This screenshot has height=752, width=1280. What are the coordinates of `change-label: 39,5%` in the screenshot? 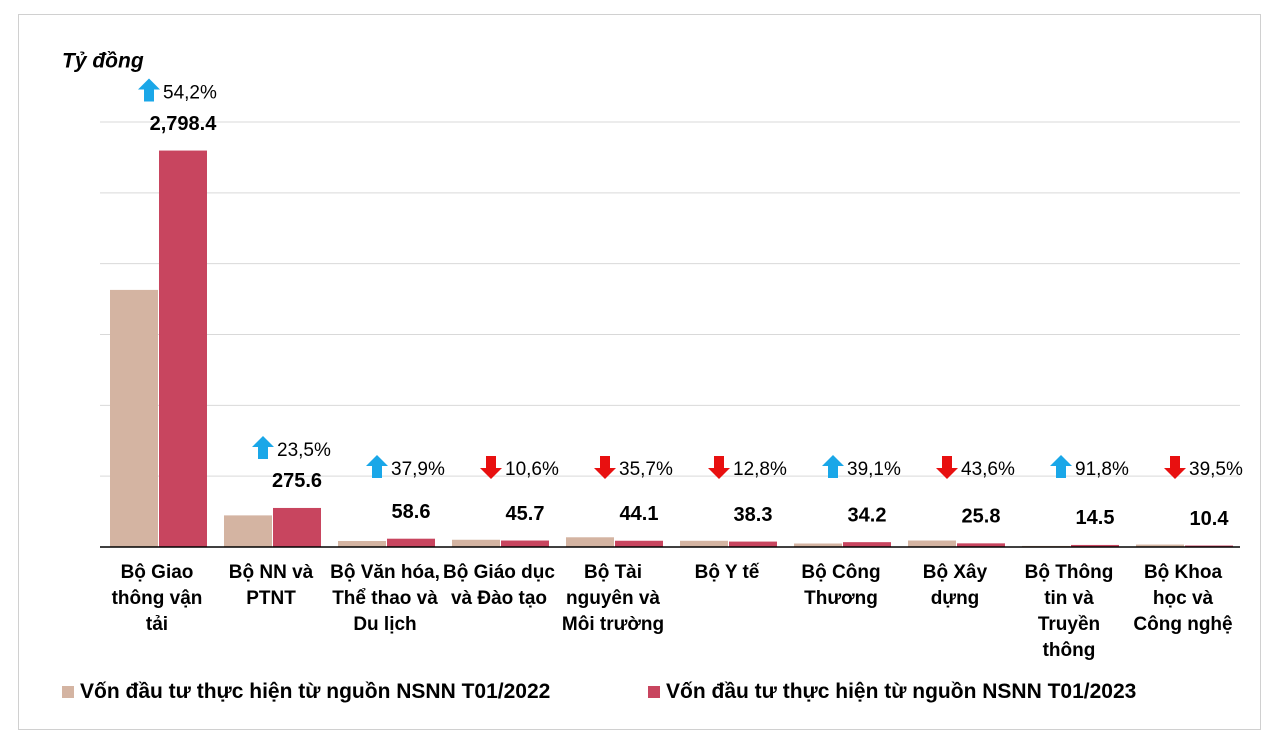 It's located at (1216, 469).